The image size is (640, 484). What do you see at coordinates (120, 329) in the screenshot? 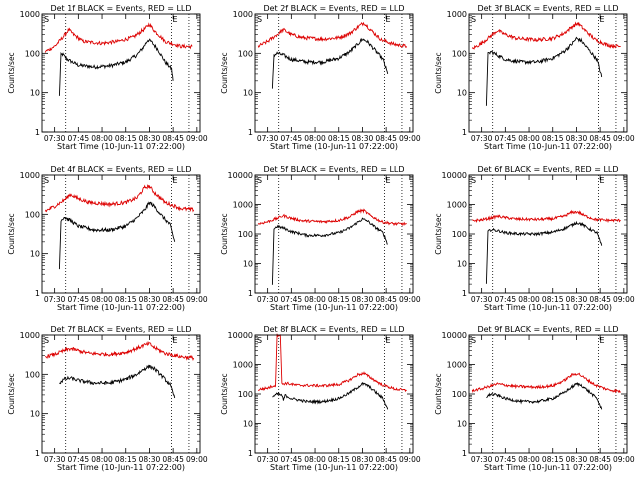
I see `panel-title: Det 7f BLACK = Events, RED = LLD` at bounding box center [120, 329].